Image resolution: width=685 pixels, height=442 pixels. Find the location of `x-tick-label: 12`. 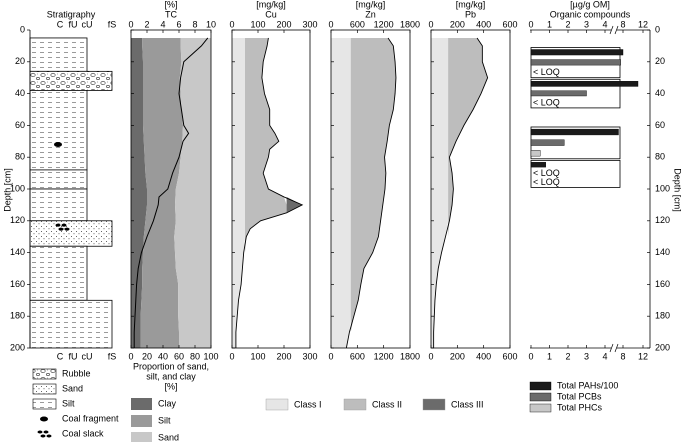

x-tick-label: 12 is located at coordinates (643, 356).